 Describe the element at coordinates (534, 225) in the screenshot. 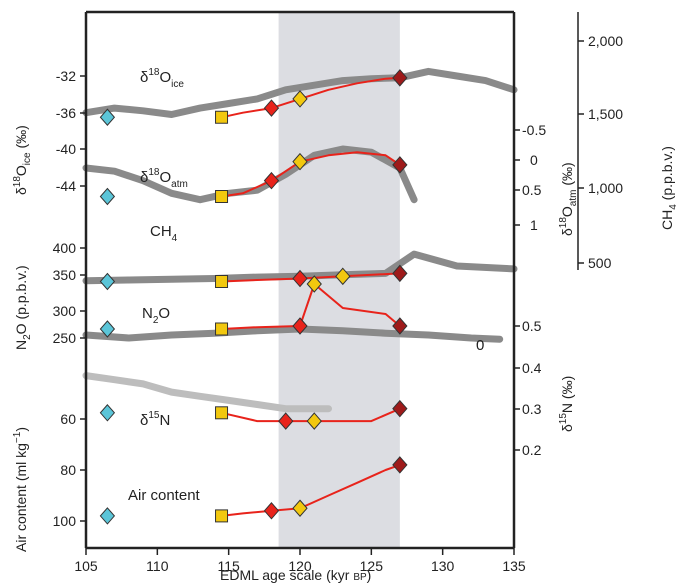

I see `tick-atm-1: 1` at that location.